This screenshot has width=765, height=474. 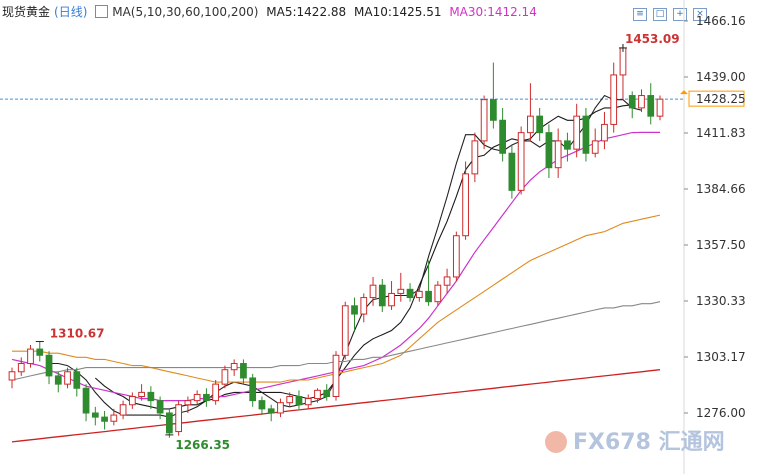 What do you see at coordinates (680, 14) in the screenshot?
I see `zoom-in-icon: +` at bounding box center [680, 14].